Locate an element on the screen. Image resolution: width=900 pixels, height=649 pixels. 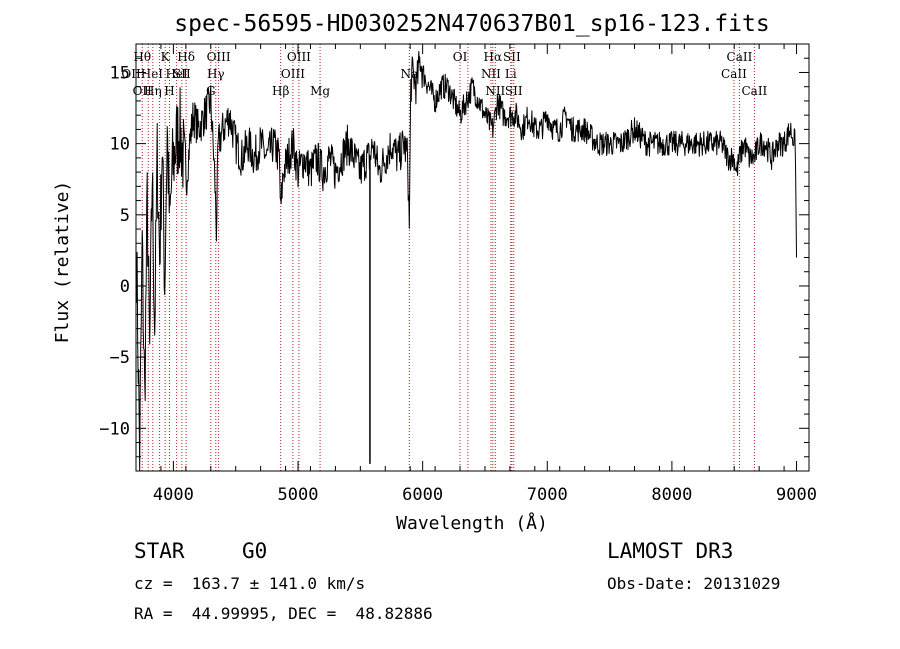
line-marker-label: Hβ is located at coordinates (280, 91).